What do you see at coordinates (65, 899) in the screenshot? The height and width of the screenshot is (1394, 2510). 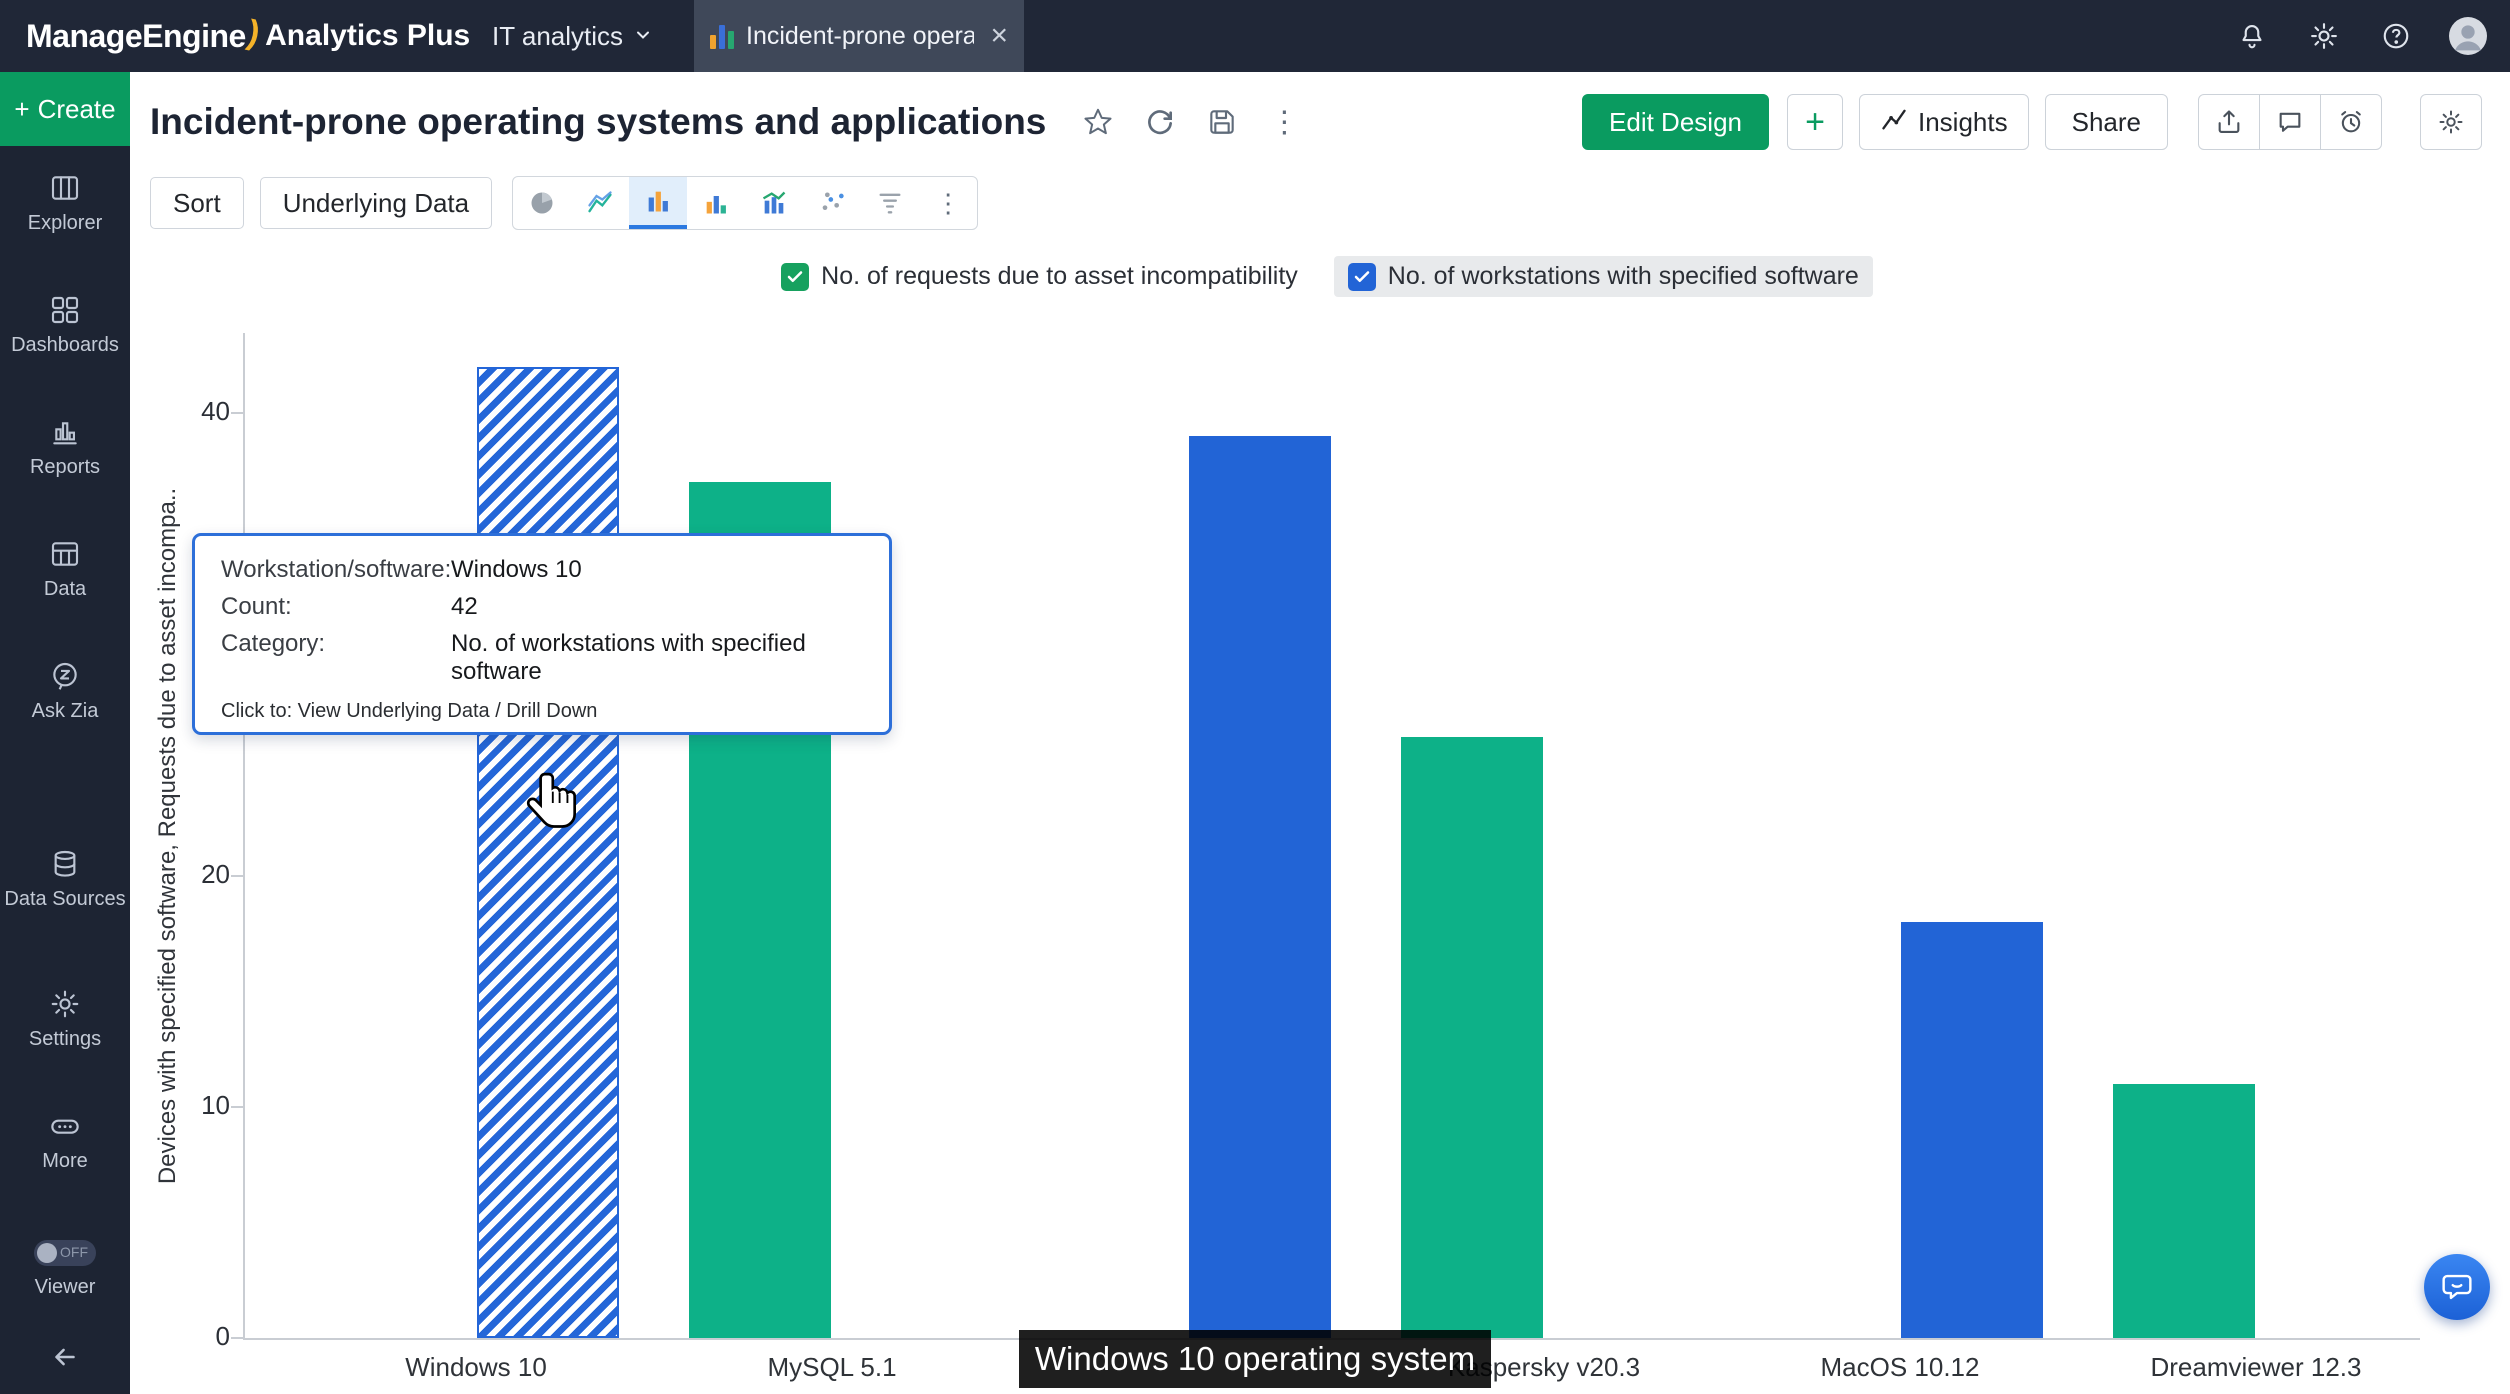 I see `sidebar-item-label: Data Sources` at bounding box center [65, 899].